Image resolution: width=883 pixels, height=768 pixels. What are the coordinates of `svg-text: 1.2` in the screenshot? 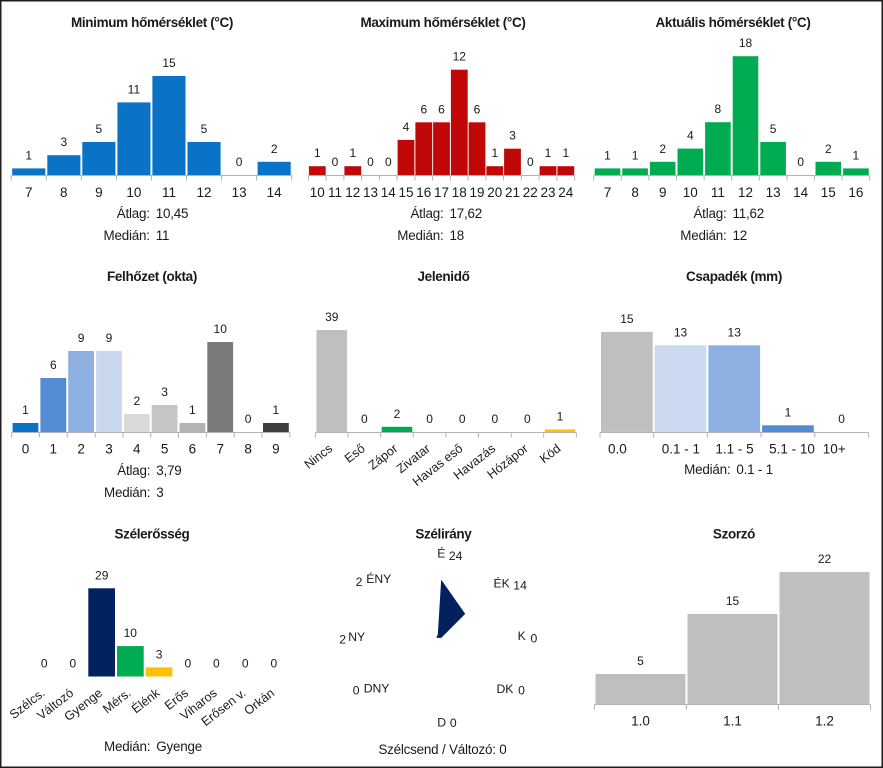 It's located at (824, 721).